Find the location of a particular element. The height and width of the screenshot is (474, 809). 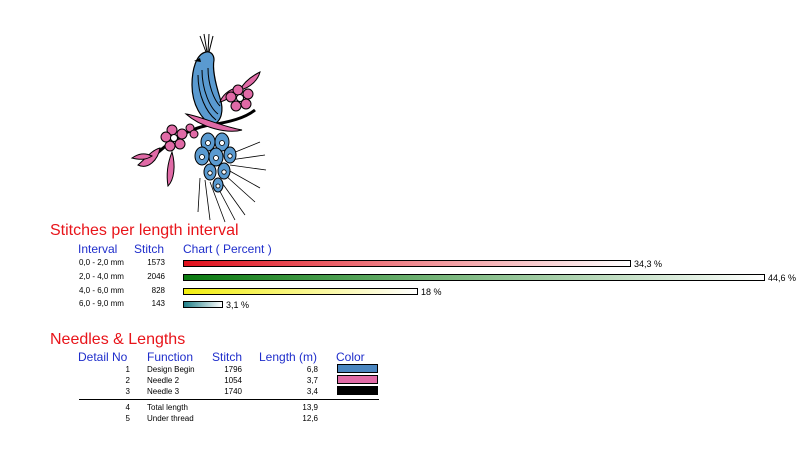

total-length: 12,6 is located at coordinates (310, 418).